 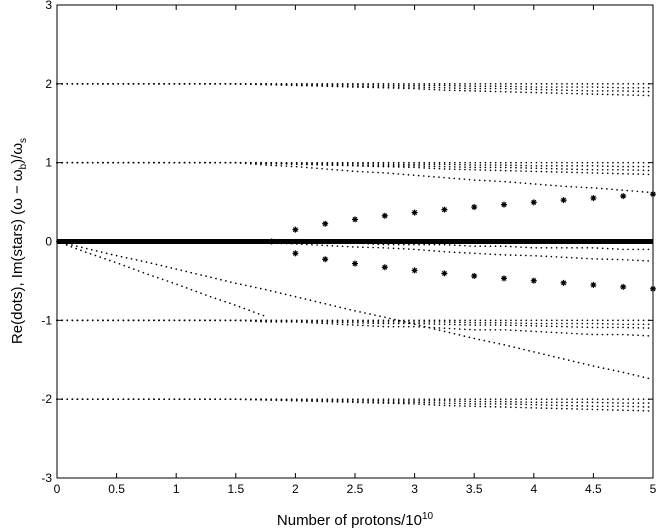 I want to click on x-tick-label: 2.5, so click(x=355, y=489).